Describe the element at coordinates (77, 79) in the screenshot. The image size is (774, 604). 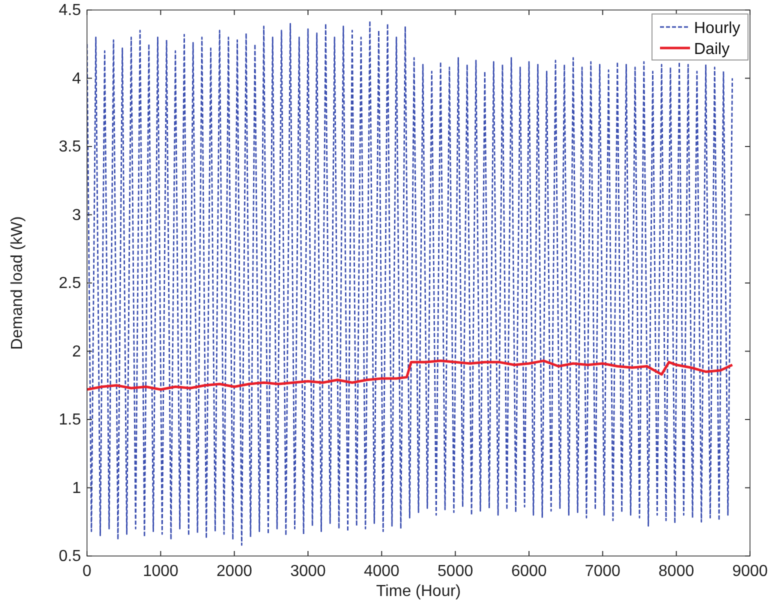
I see `y-tick-label: 4` at that location.